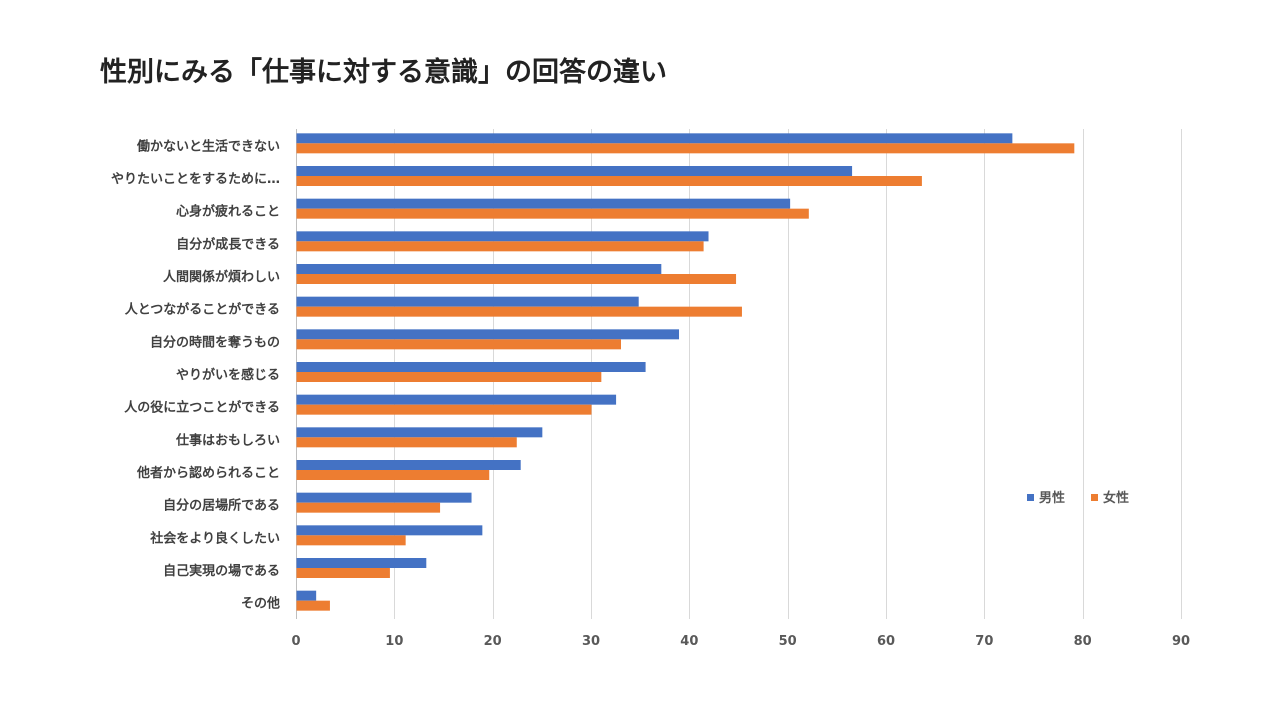  Describe the element at coordinates (228, 212) in the screenshot. I see `category-label: 心身が疲れること` at that location.